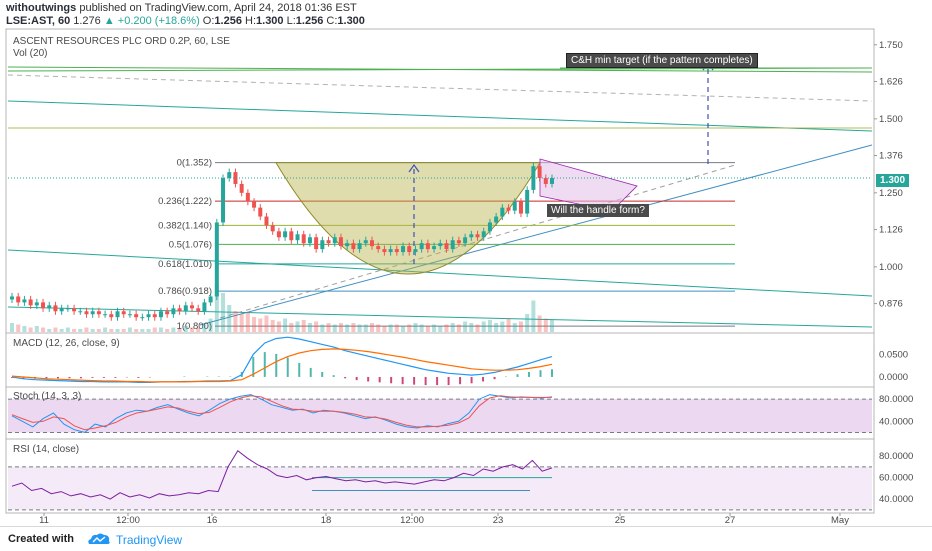  I want to click on cup-pattern-shape, so click(408, 218).